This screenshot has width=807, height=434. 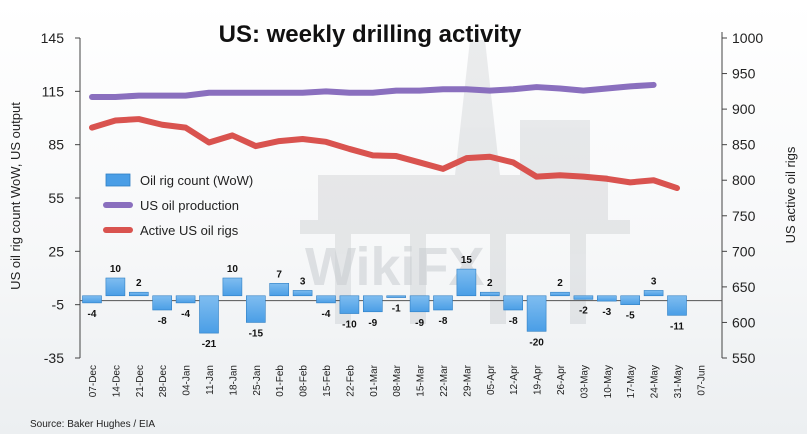 What do you see at coordinates (350, 381) in the screenshot?
I see `x-tick-label: 22-Feb` at bounding box center [350, 381].